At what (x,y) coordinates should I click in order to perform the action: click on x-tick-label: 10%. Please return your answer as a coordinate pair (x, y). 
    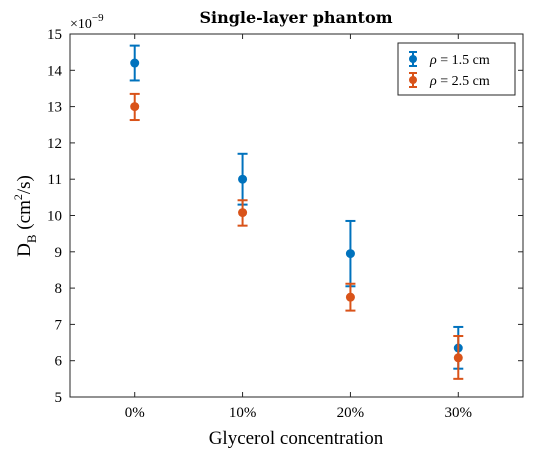
    Looking at the image, I should click on (243, 413).